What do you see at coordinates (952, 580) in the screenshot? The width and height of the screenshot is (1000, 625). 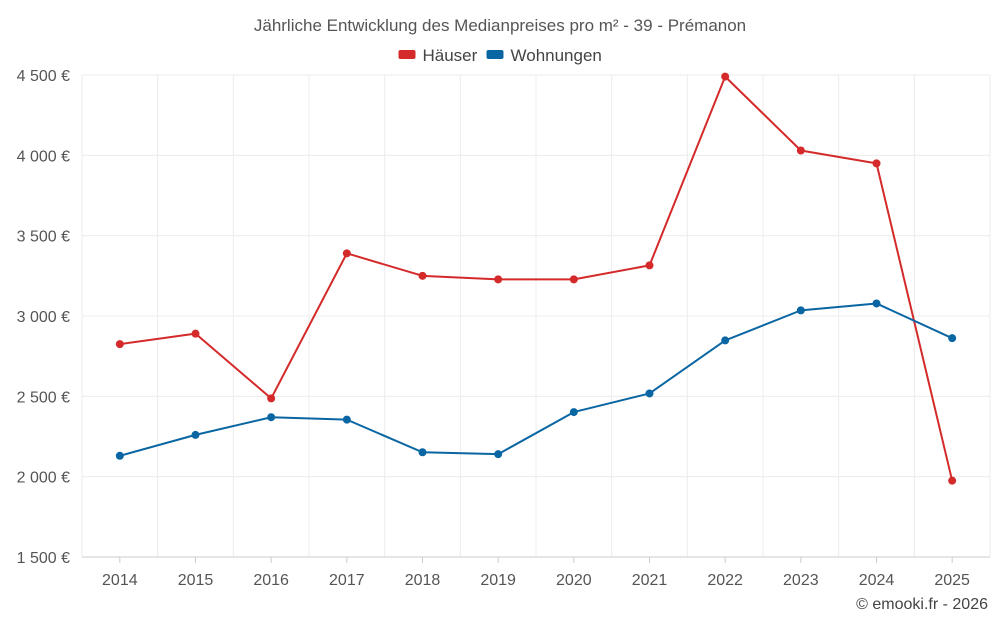 I see `x-tick-label: 2025` at bounding box center [952, 580].